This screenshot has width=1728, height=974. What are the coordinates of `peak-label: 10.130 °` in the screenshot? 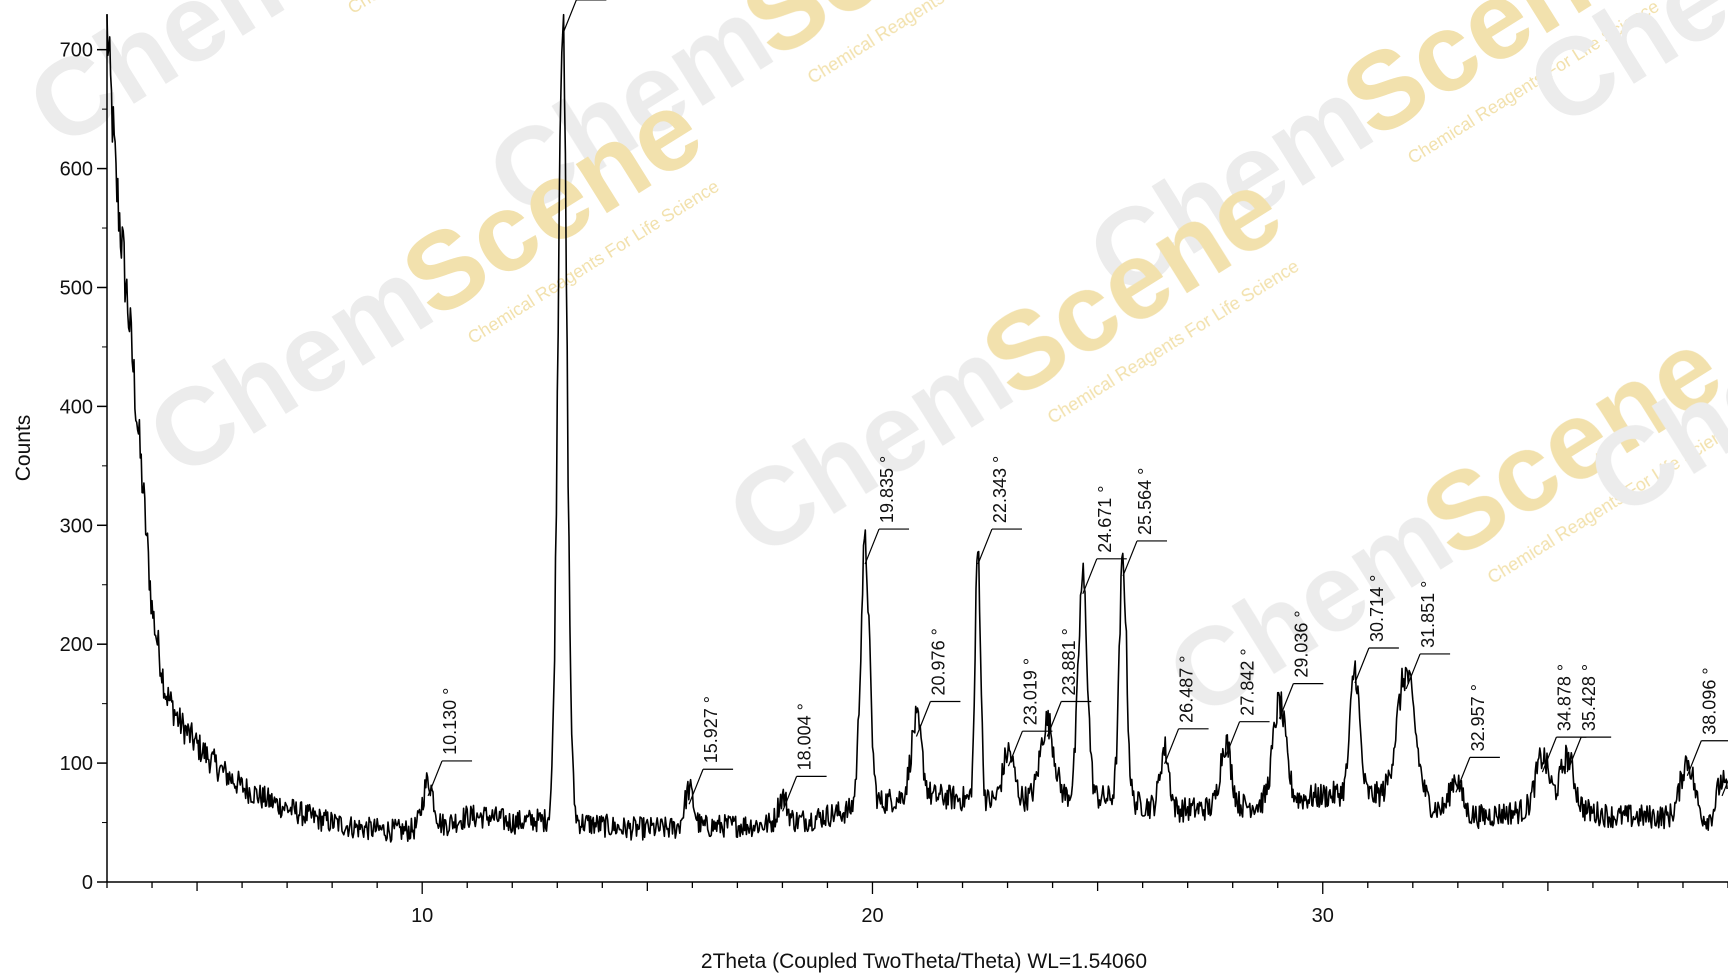 It's located at (450, 721).